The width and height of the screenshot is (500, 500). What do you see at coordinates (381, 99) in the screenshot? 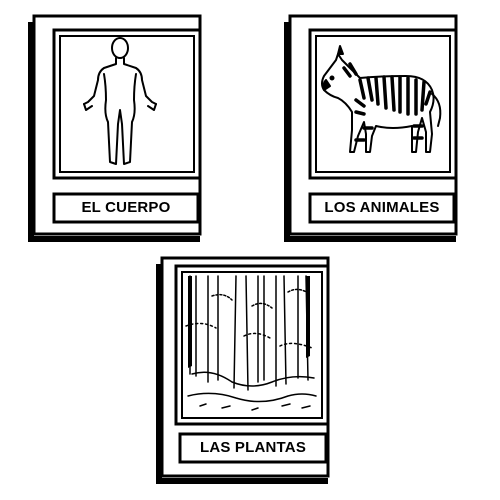
I see `zebra-icon` at bounding box center [381, 99].